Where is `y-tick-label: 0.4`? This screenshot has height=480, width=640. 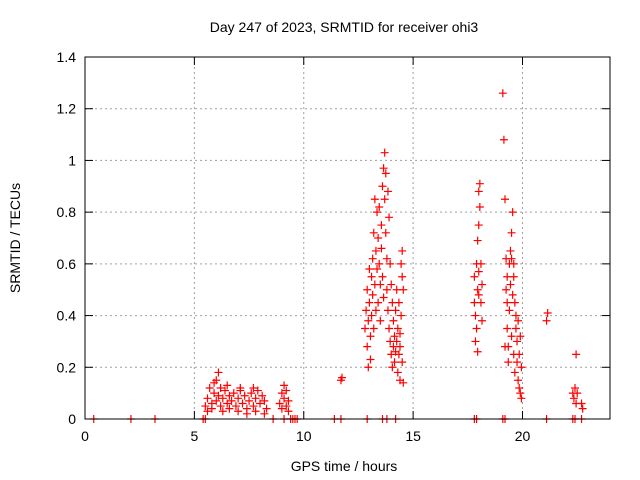
y-tick-label: 0.4 is located at coordinates (67, 316).